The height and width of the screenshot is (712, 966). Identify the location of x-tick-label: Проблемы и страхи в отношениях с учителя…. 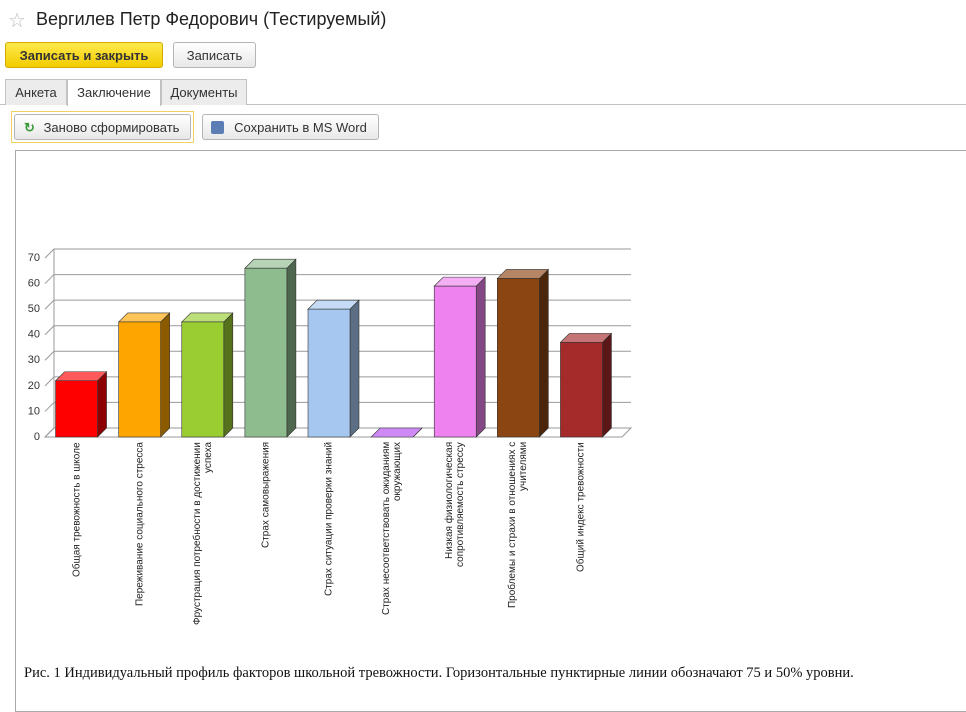
(518, 525).